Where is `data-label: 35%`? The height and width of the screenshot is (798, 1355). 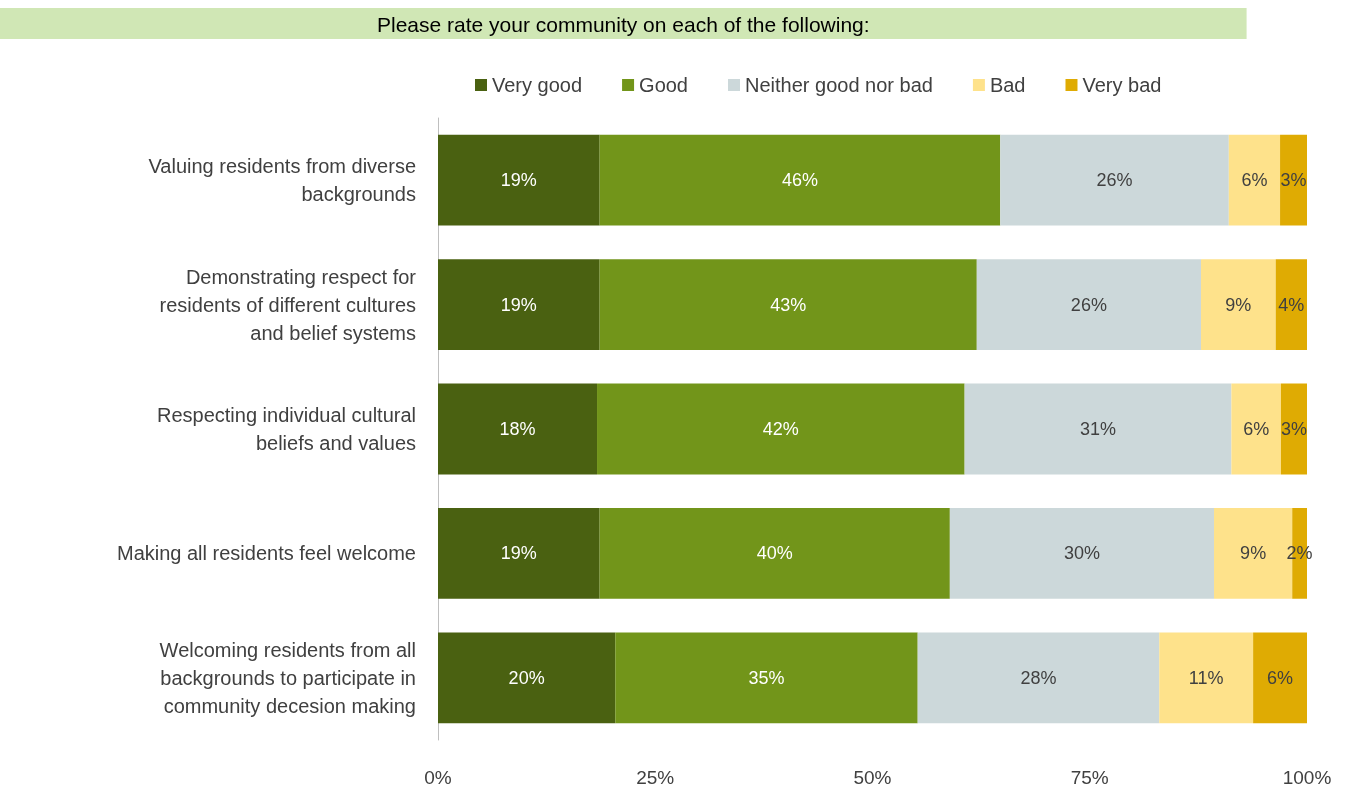
data-label: 35% is located at coordinates (766, 677).